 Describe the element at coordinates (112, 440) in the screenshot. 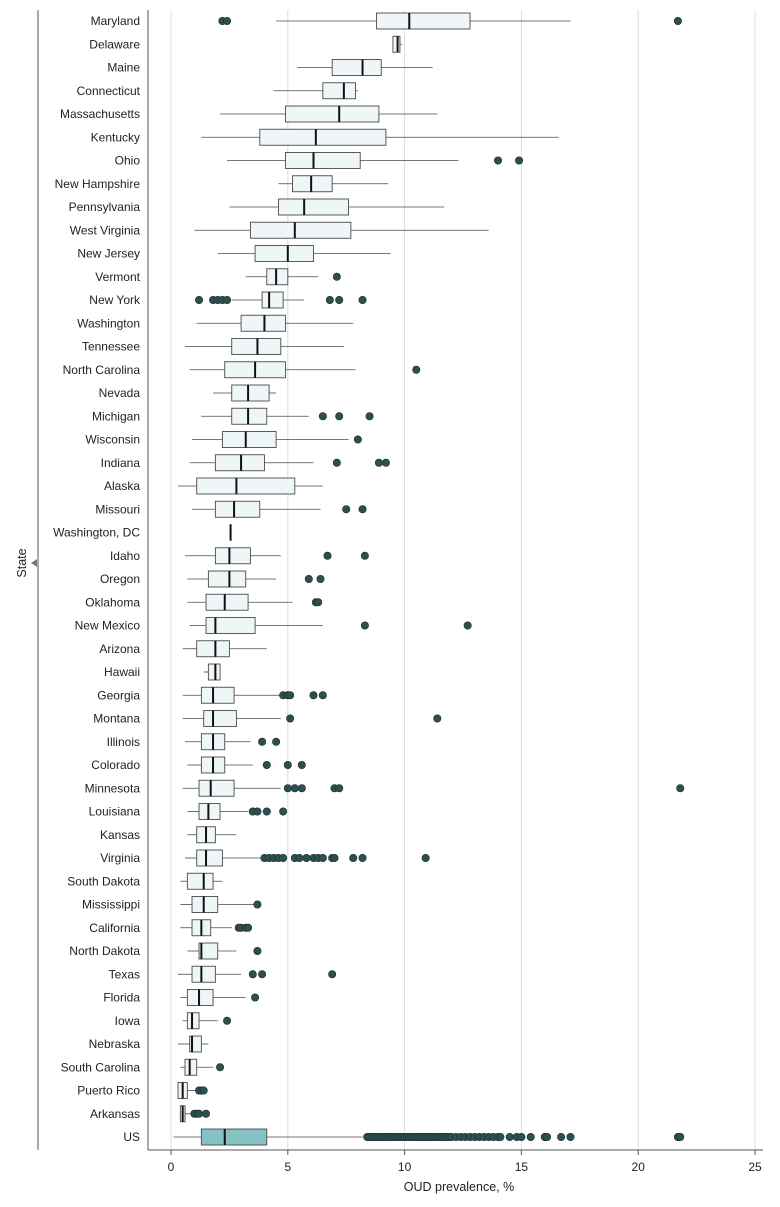

I see `state-label: Wisconsin` at that location.